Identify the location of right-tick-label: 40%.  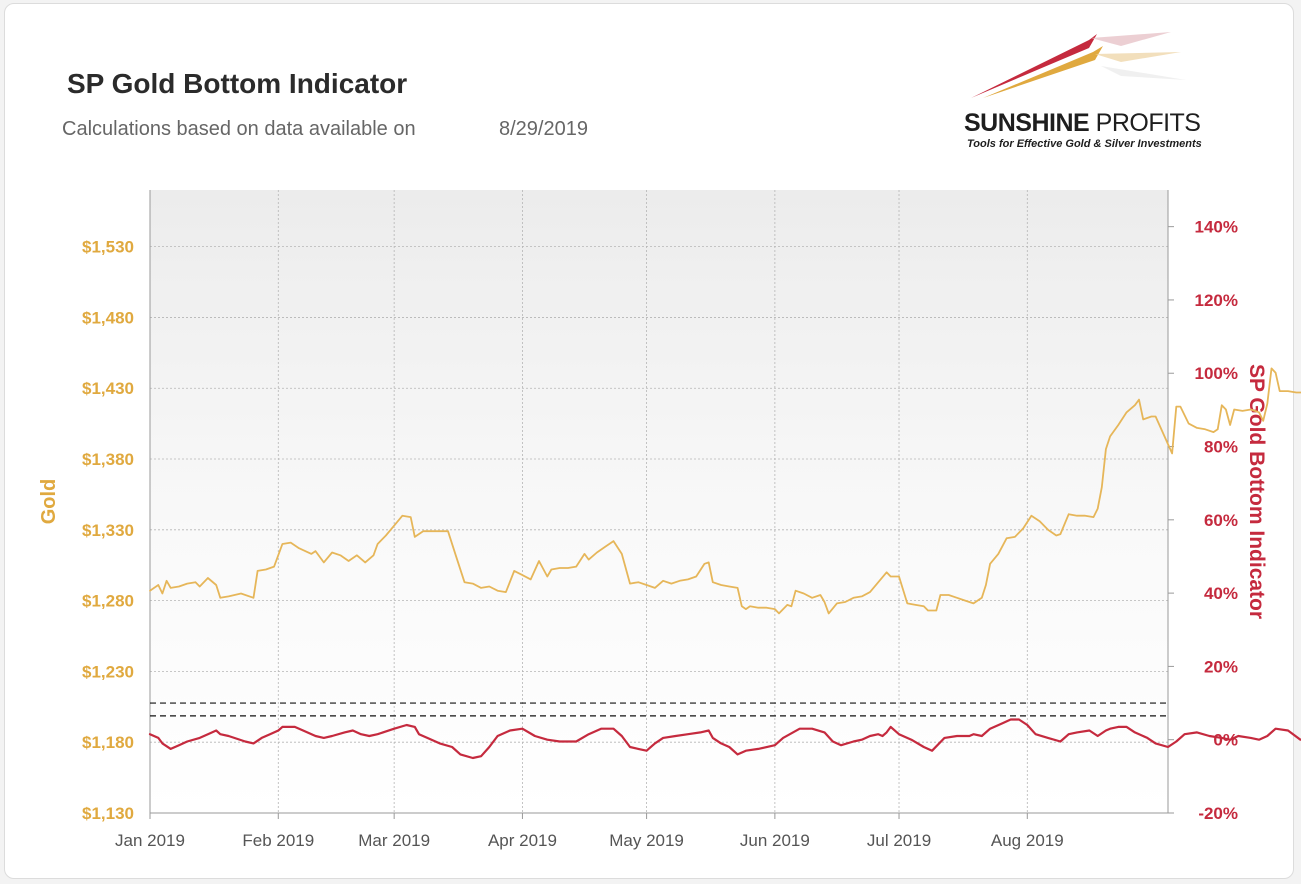
(1221, 593).